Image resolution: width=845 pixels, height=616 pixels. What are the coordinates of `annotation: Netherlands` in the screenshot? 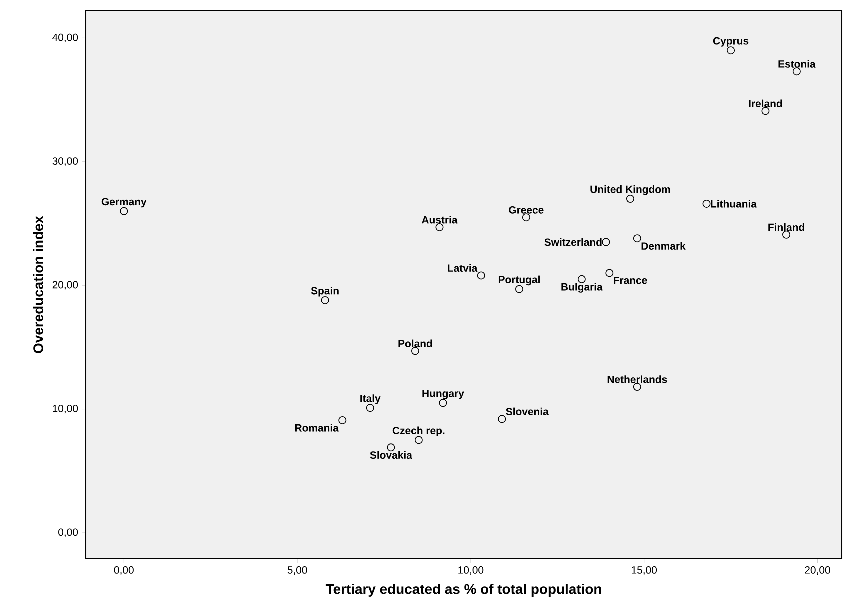 It's located at (638, 380).